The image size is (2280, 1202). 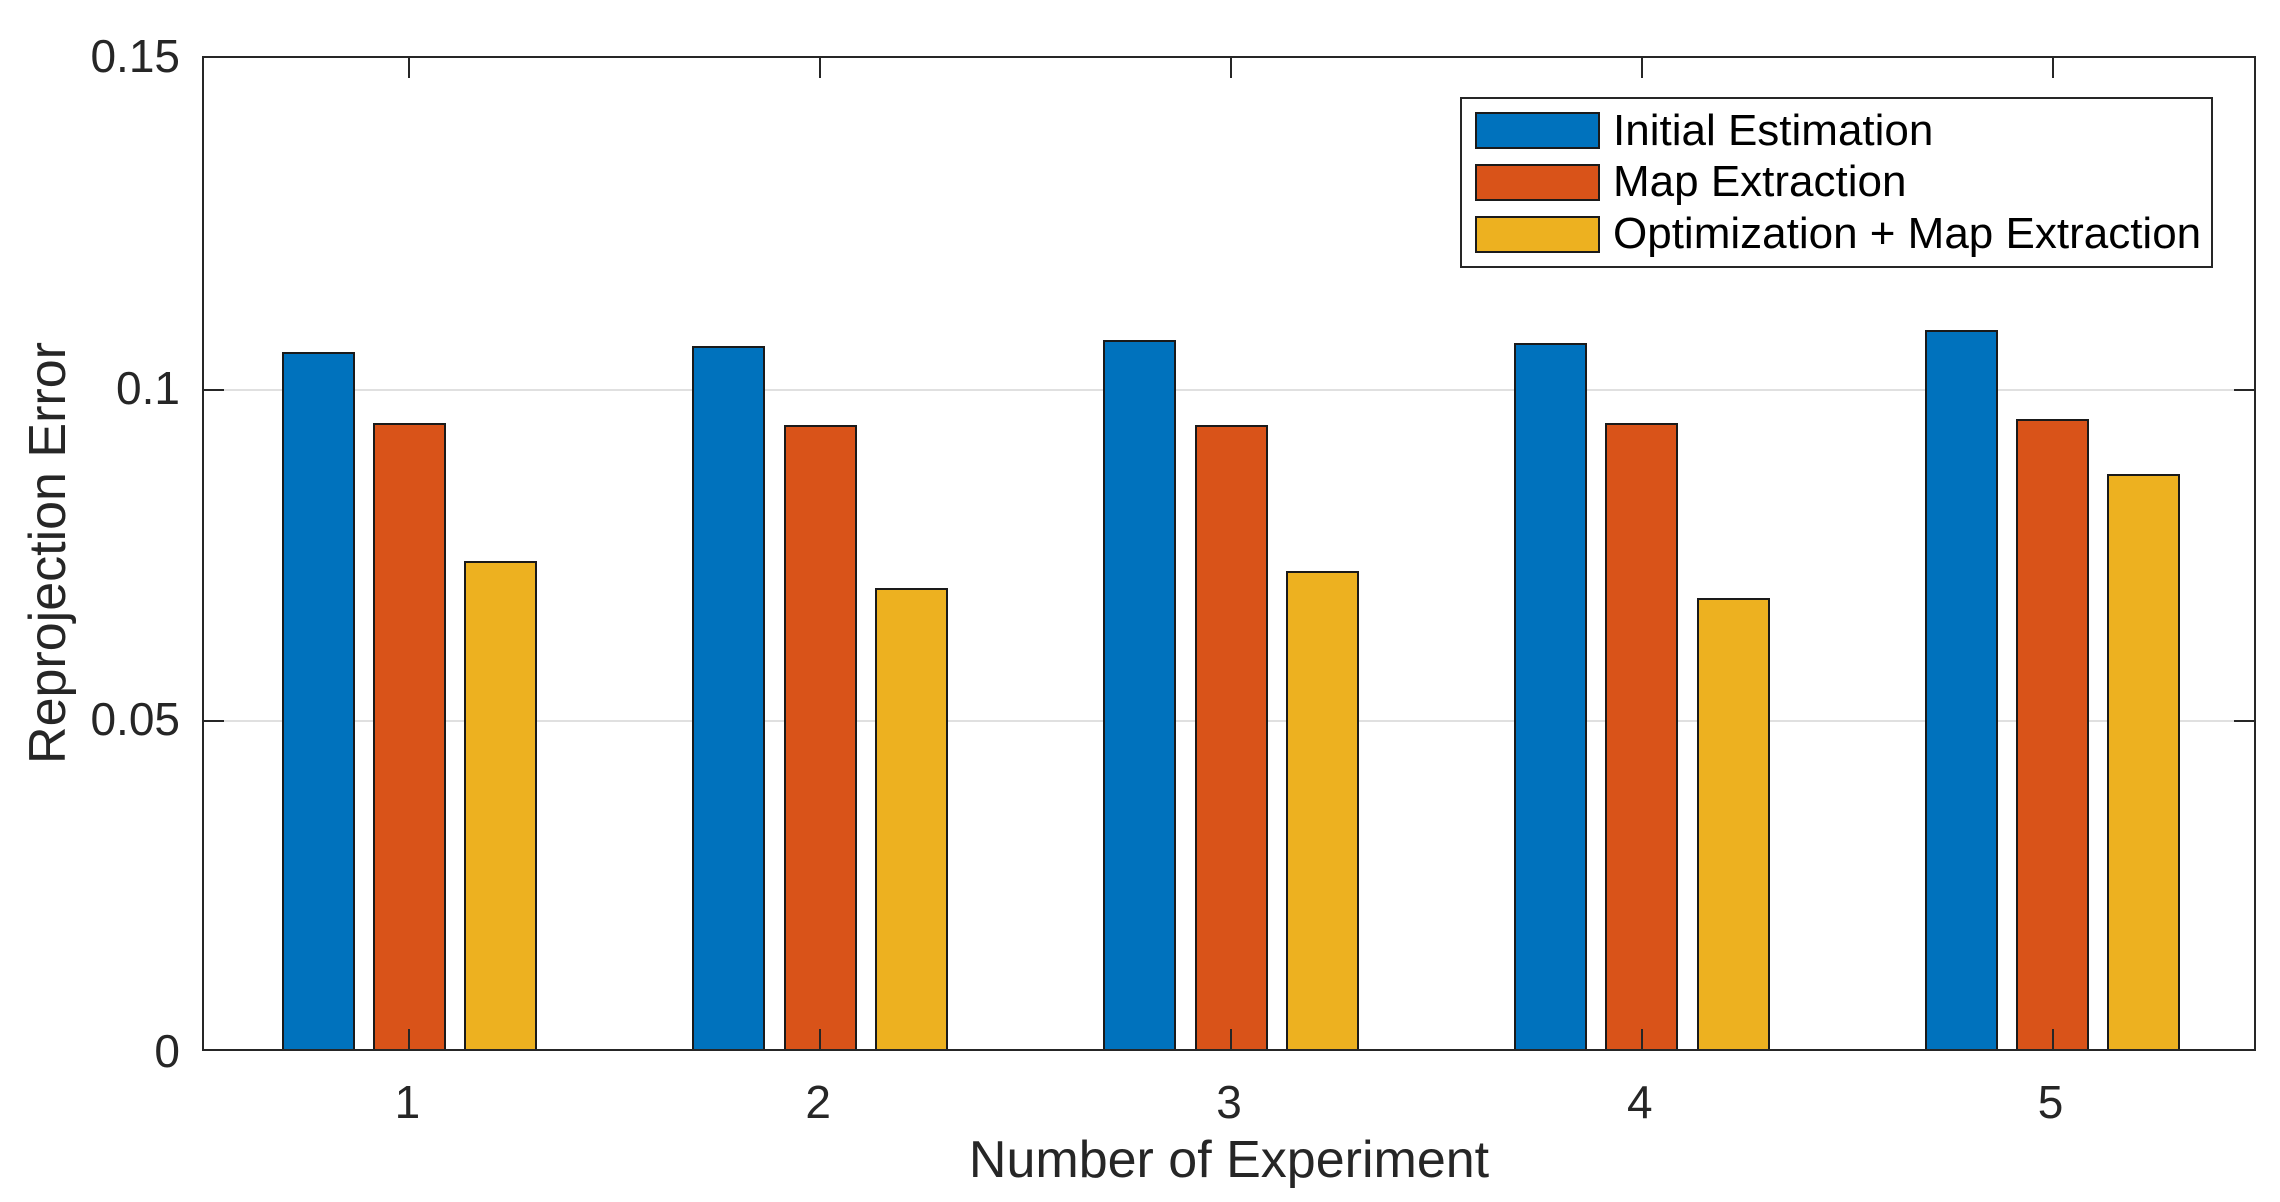 I want to click on bar-series3-exp2, so click(x=911, y=818).